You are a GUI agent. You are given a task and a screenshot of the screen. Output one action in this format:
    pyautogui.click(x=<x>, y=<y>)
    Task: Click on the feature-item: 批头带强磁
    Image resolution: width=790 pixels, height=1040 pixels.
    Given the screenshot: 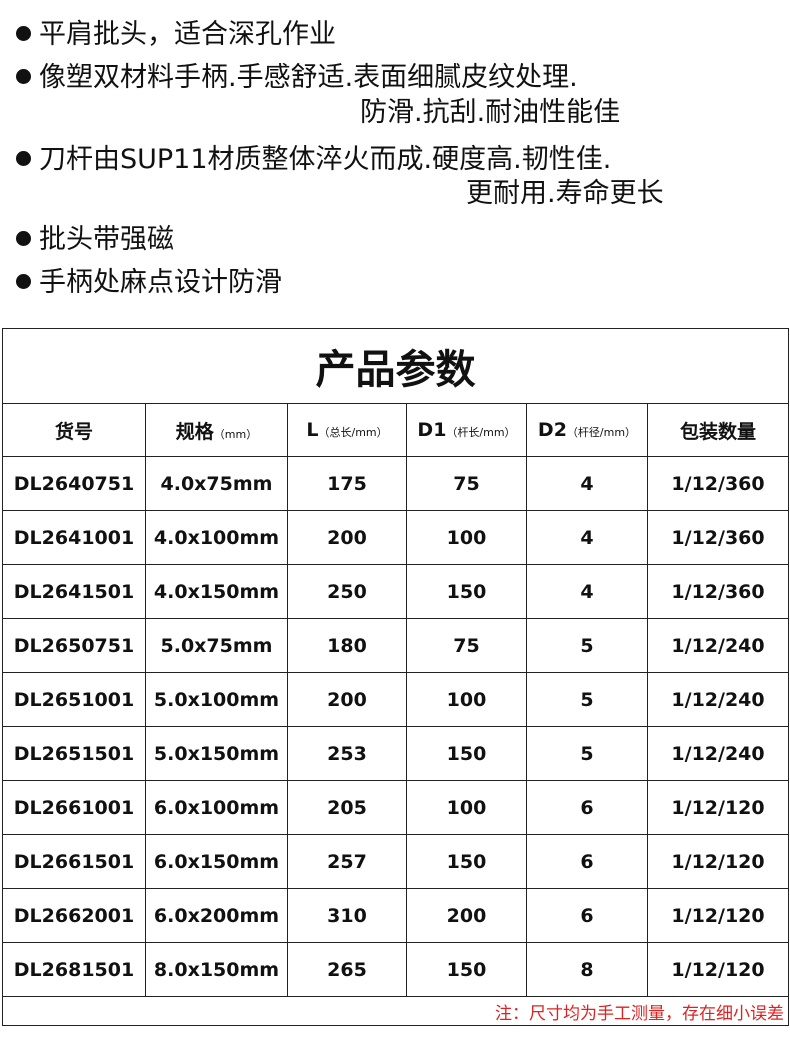 What is the action you would take?
    pyautogui.click(x=95, y=240)
    